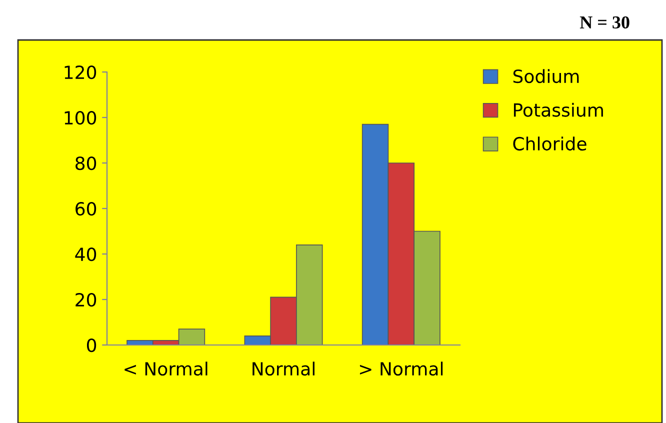 This screenshot has height=423, width=666. I want to click on y-tick-label: 0, so click(91, 345).